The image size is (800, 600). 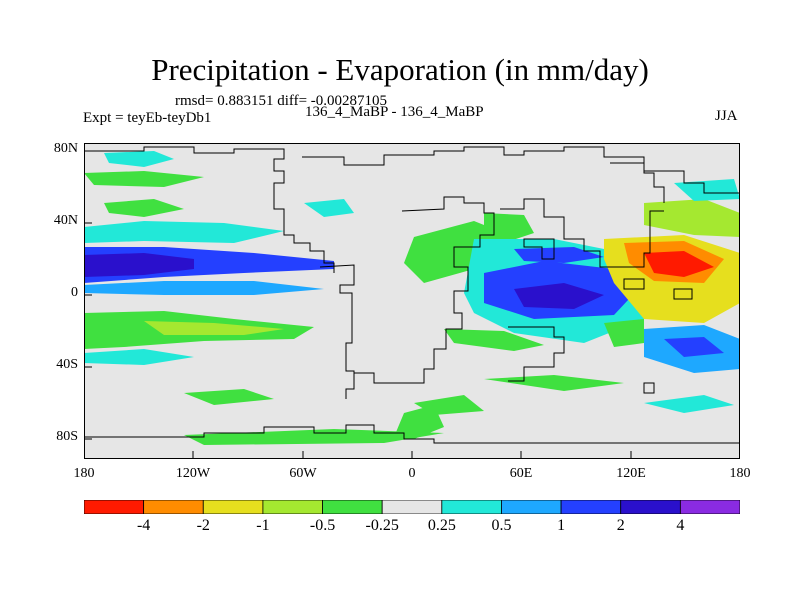 I want to click on xtick-label-180e: 180, so click(x=740, y=473).